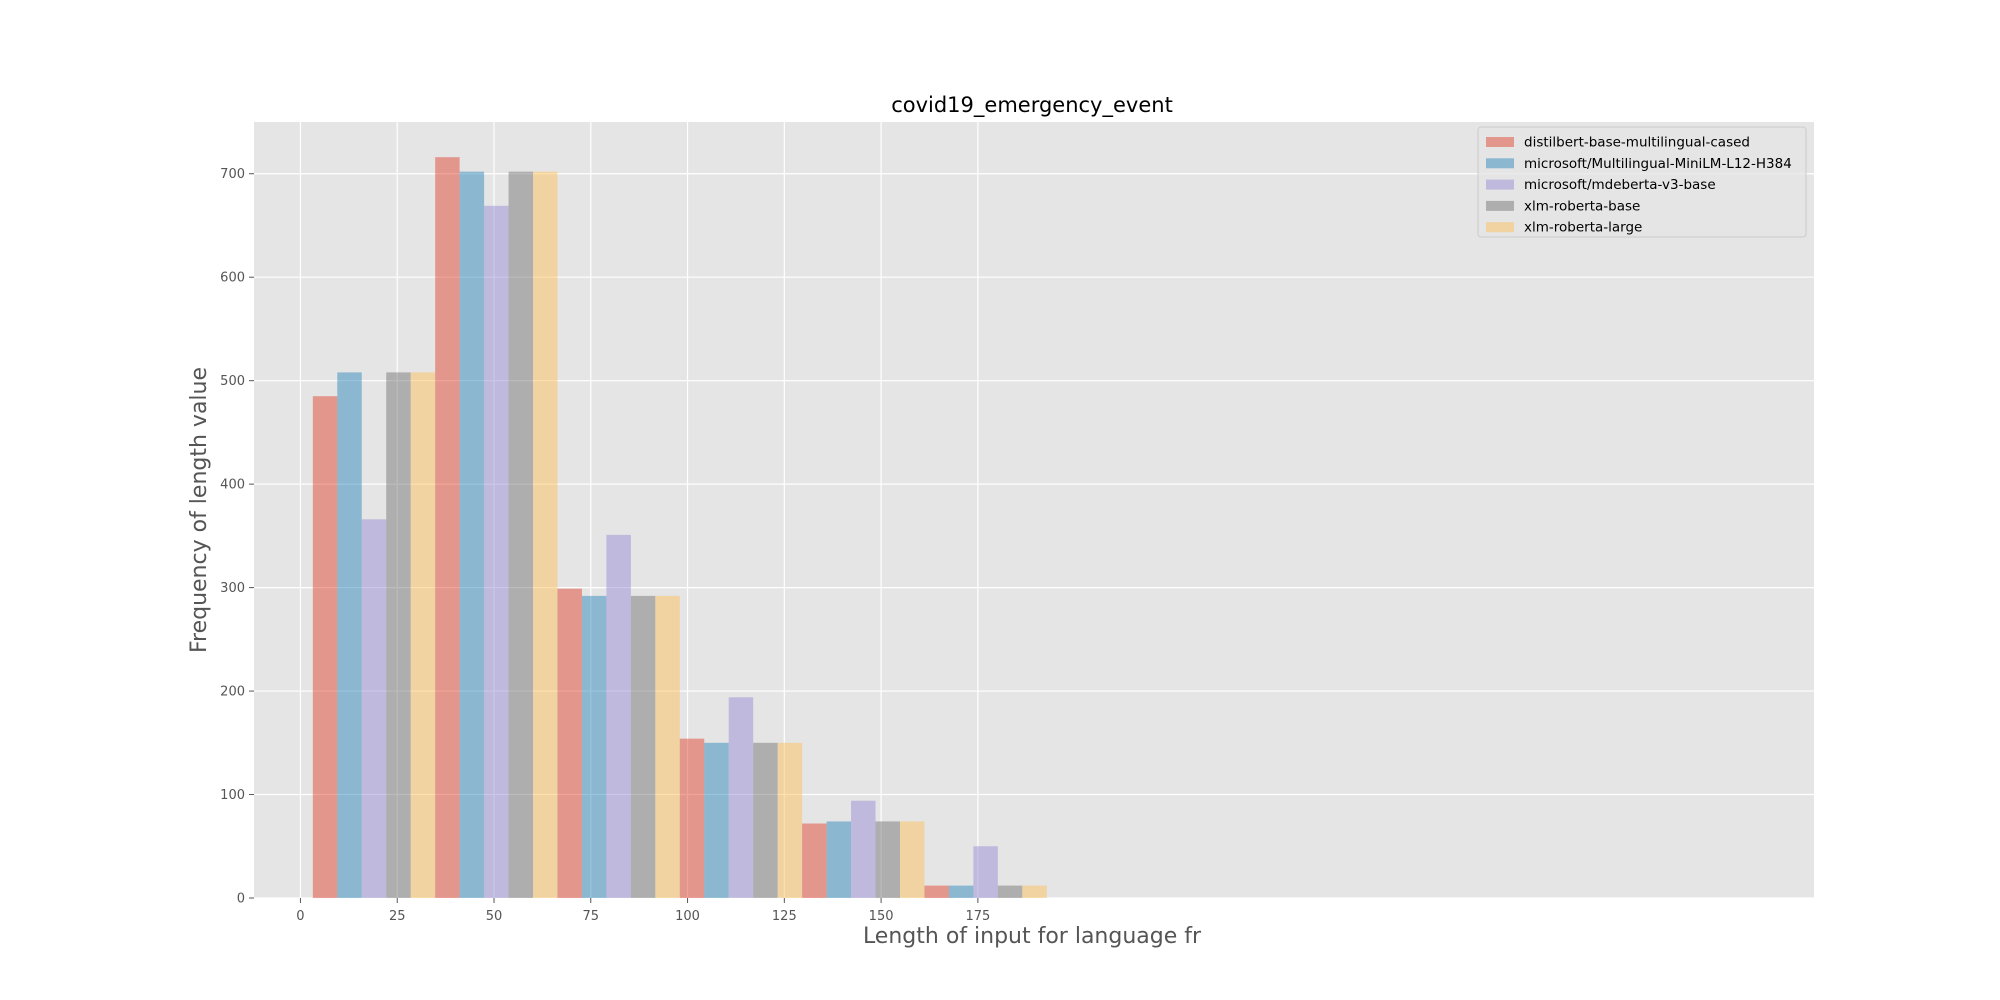  Describe the element at coordinates (1032, 936) in the screenshot. I see `x-axis-label: Length of input for language fr` at that location.